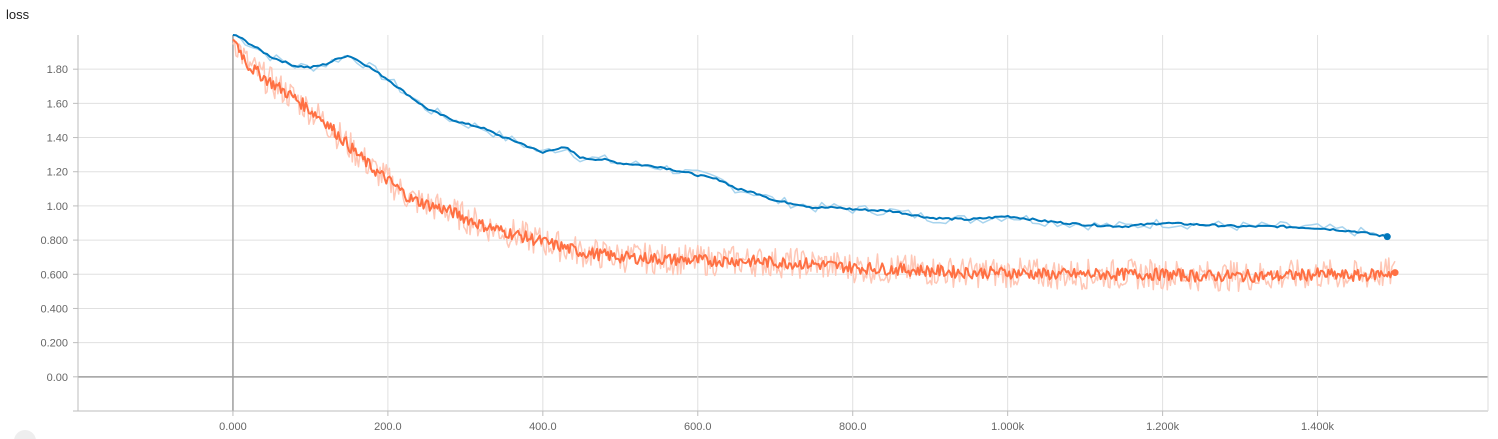  Describe the element at coordinates (25, 434) in the screenshot. I see `corner-toggle-icon` at that location.